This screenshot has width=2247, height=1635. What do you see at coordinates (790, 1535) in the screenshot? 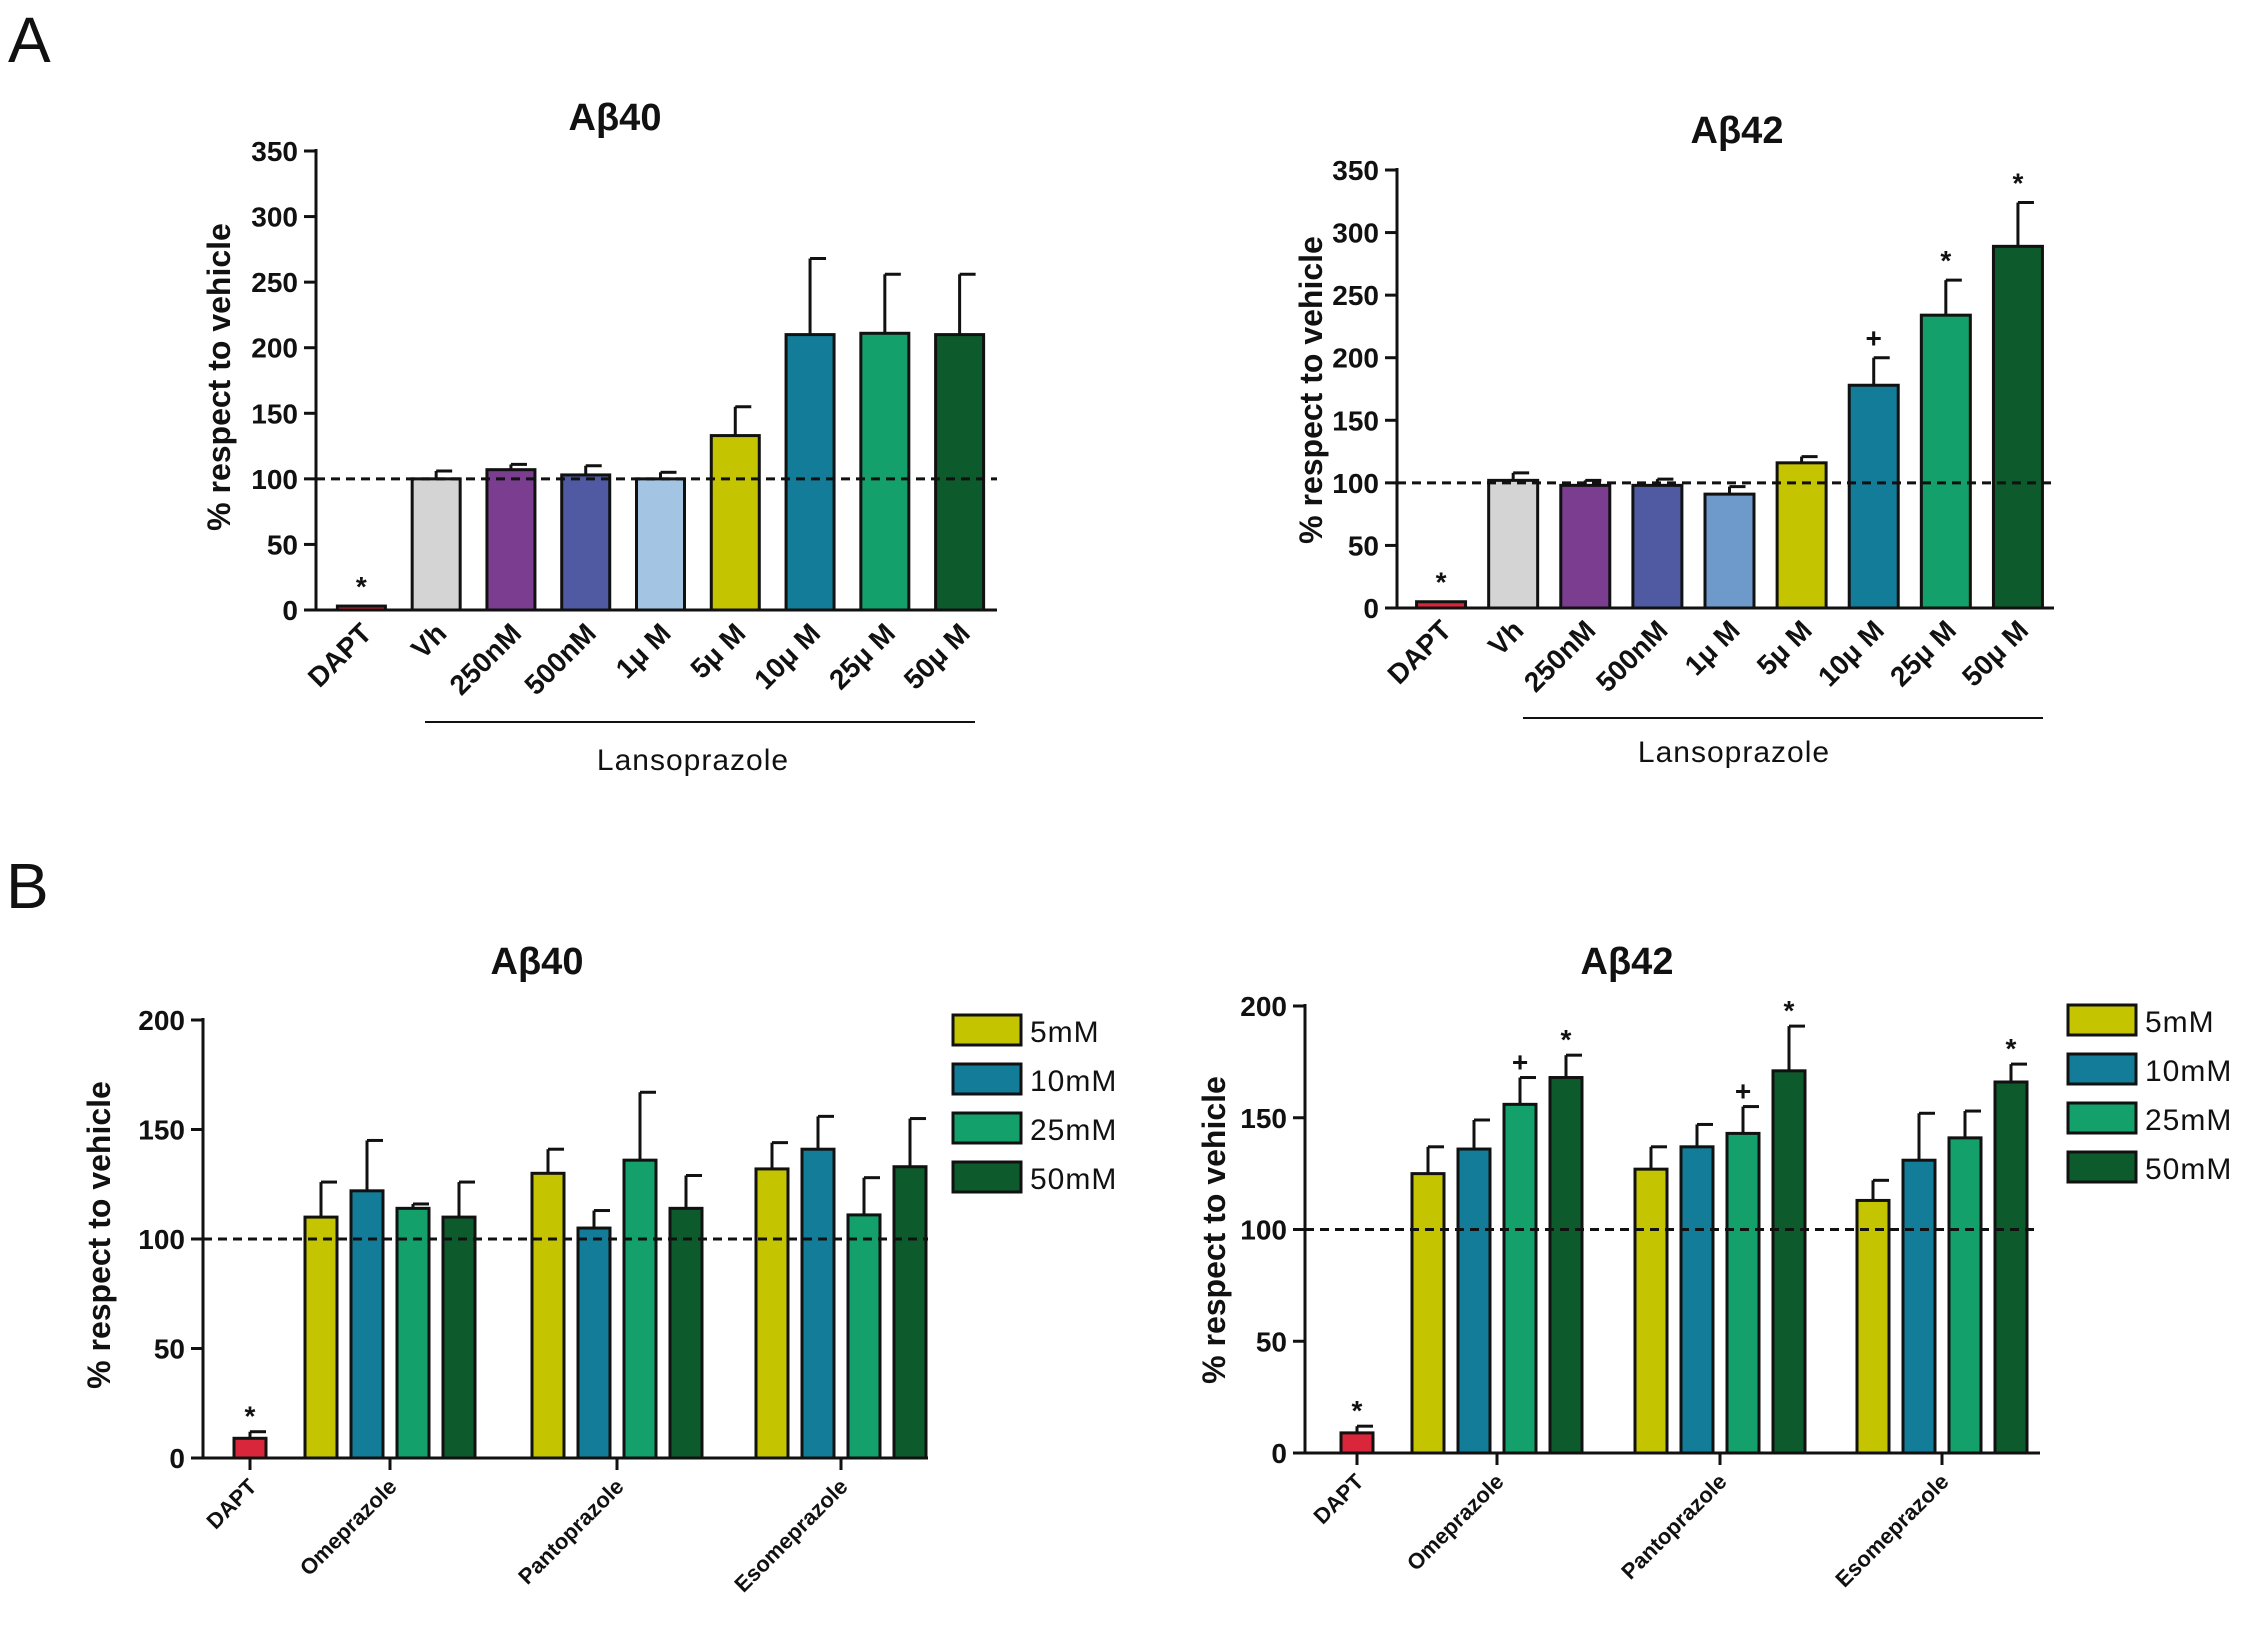
I see `x-tick-label: Esomeprazole` at bounding box center [790, 1535].